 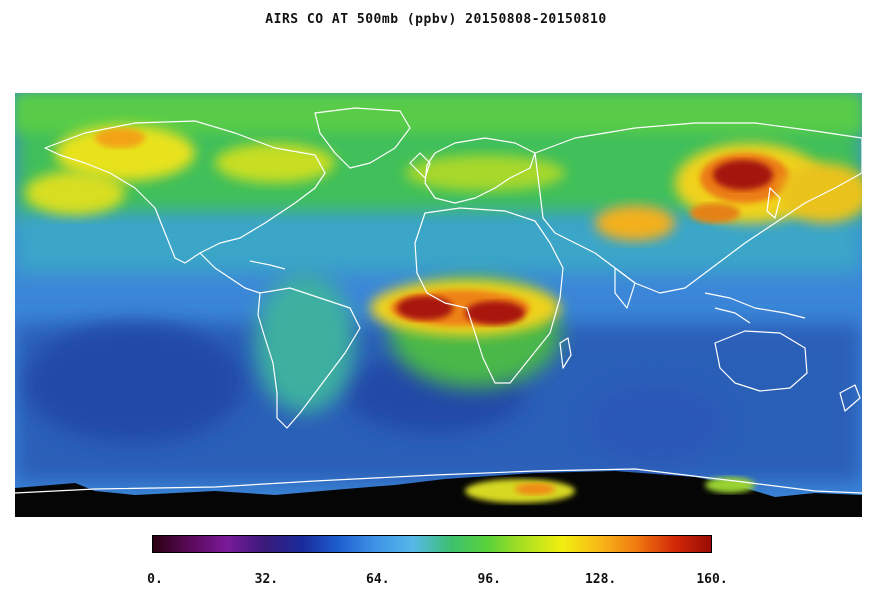 What do you see at coordinates (489, 579) in the screenshot?
I see `colorbar-tick: 96.` at bounding box center [489, 579].